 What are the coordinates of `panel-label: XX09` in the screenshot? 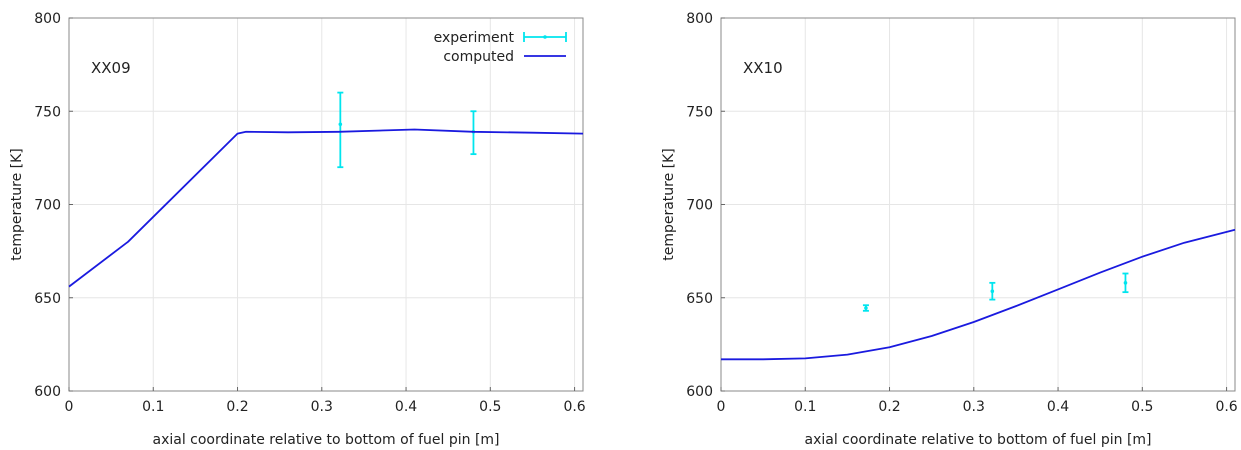 It's located at (111, 68).